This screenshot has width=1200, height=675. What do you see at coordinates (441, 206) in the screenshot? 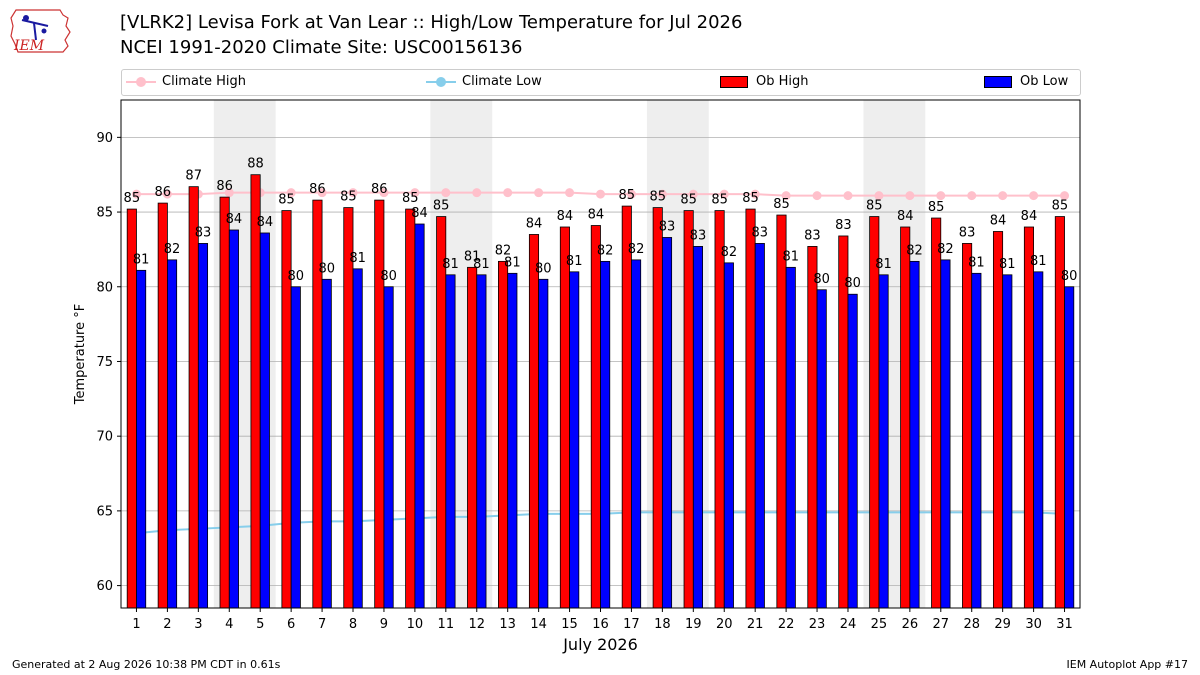
I see `label-ob-high-11: 85` at bounding box center [441, 206].